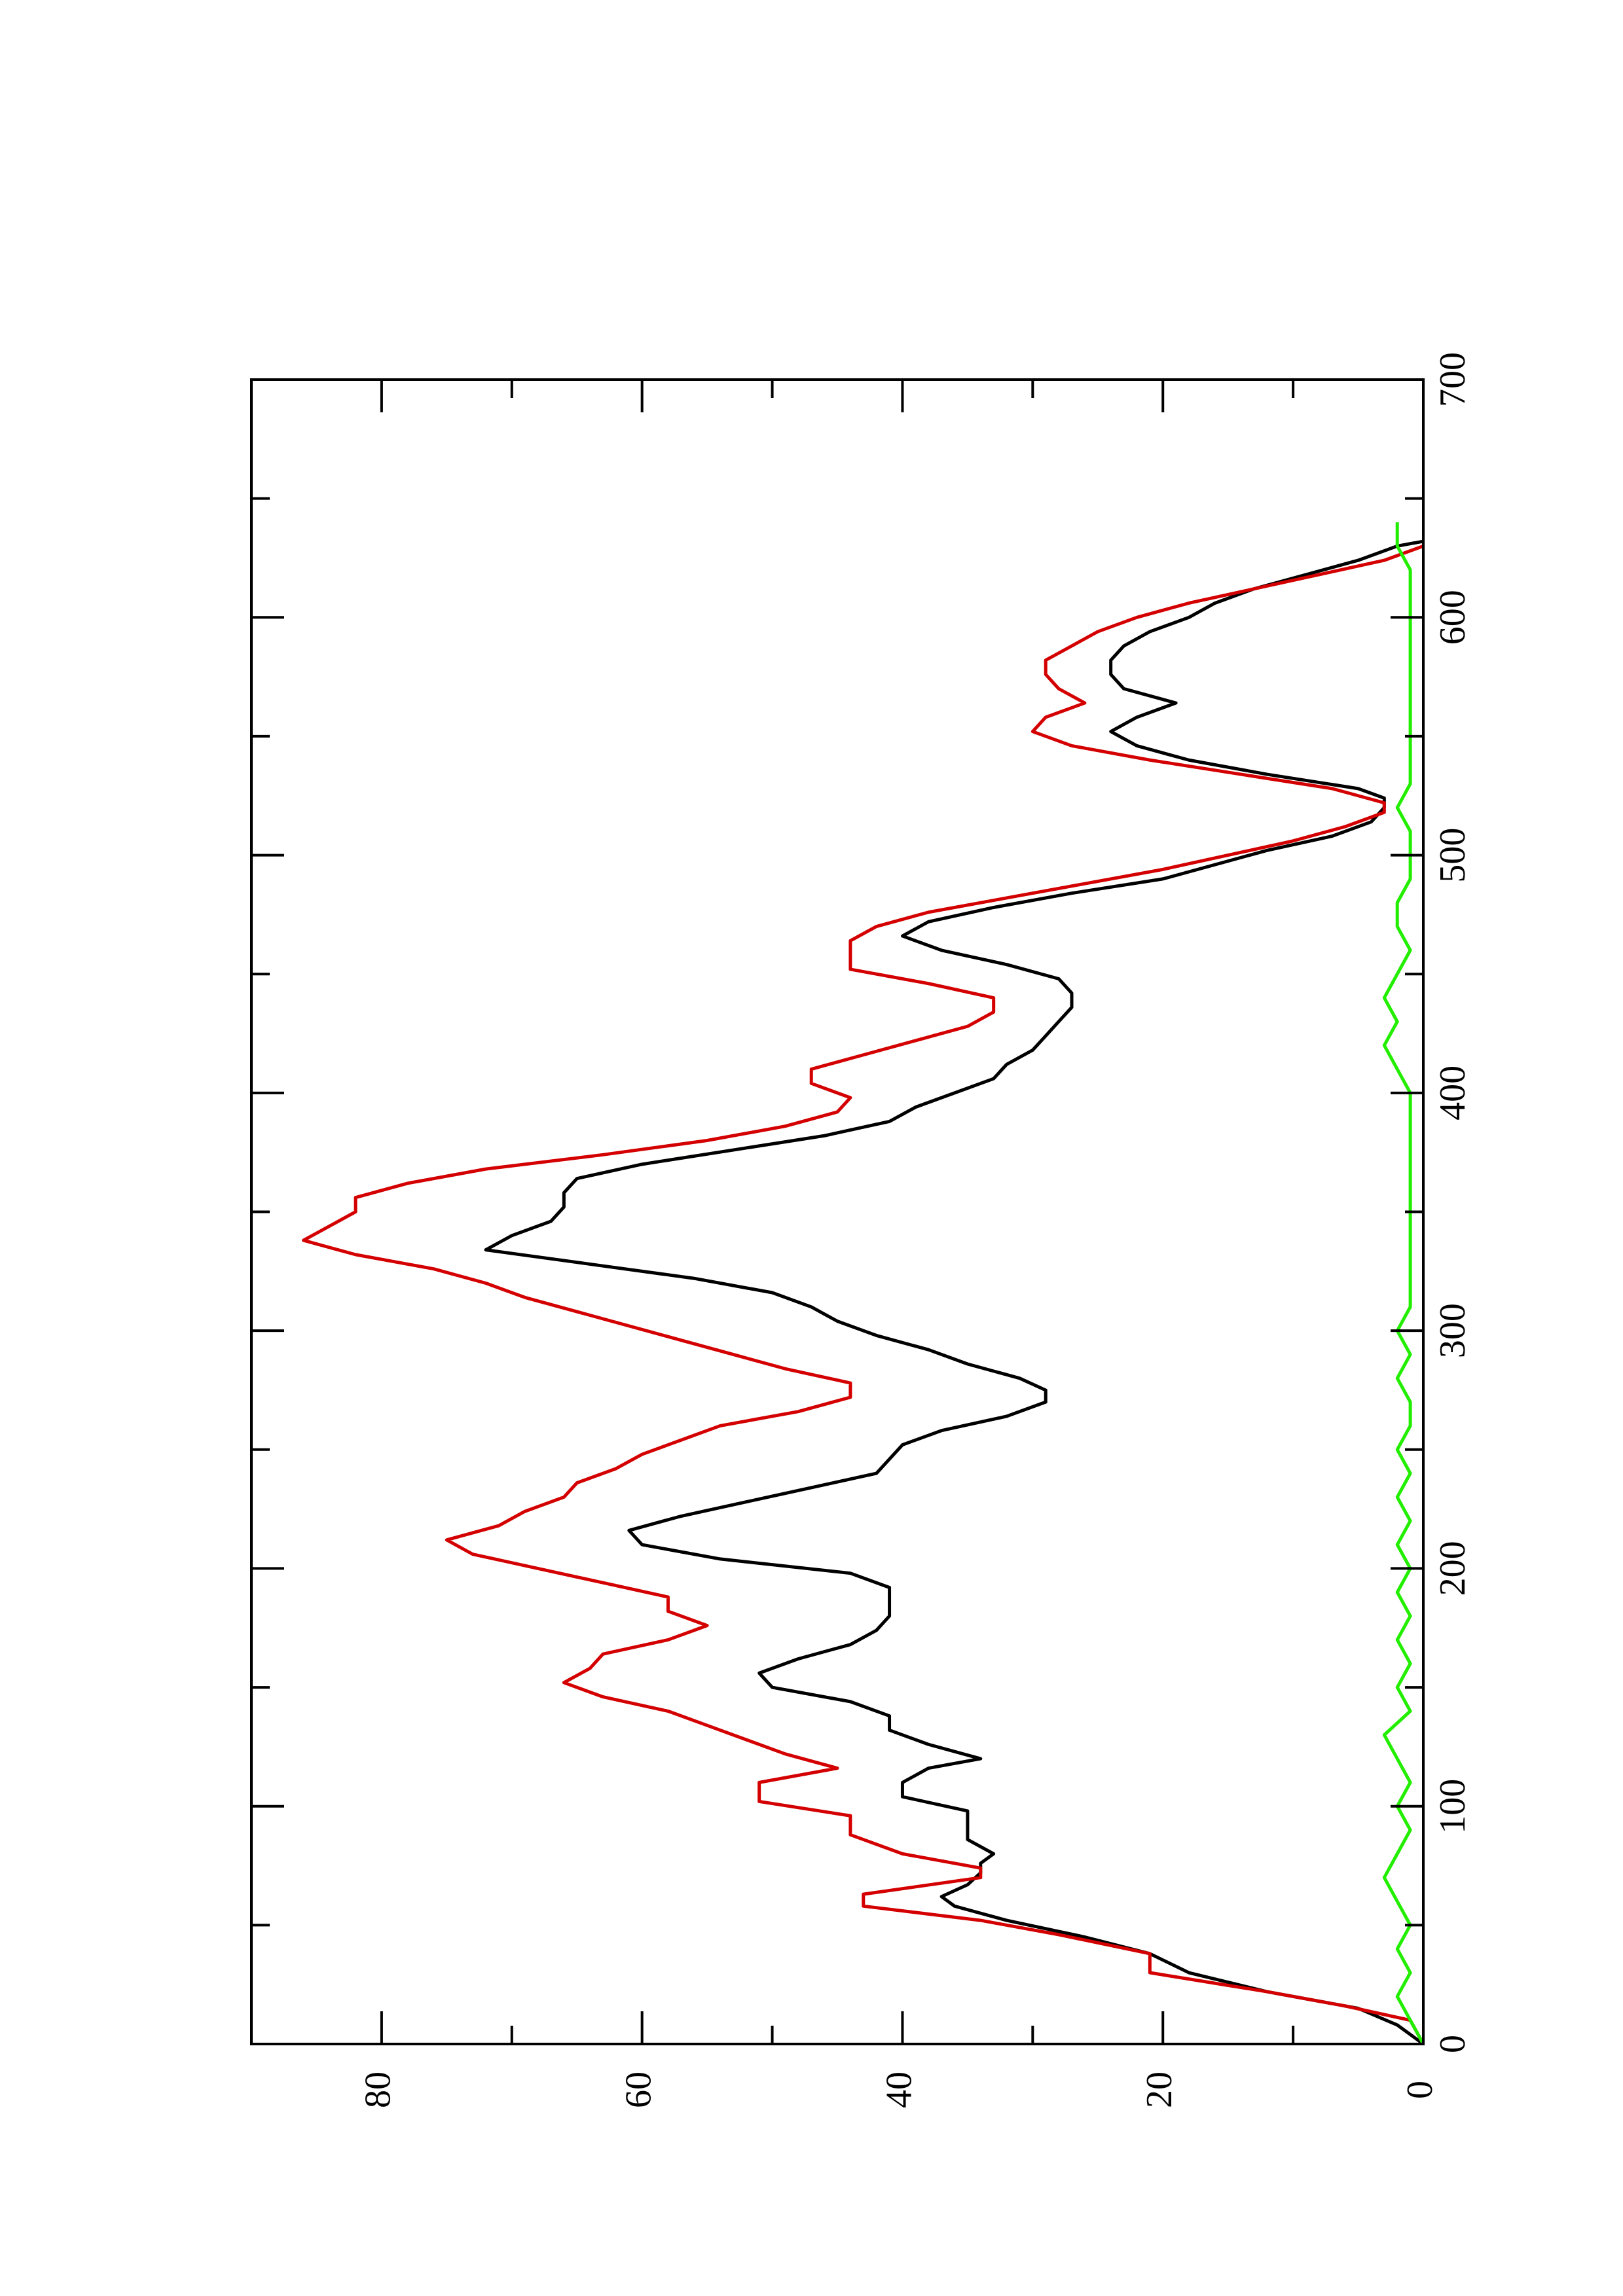  I want to click on x-tick-label: 700, so click(1452, 379).